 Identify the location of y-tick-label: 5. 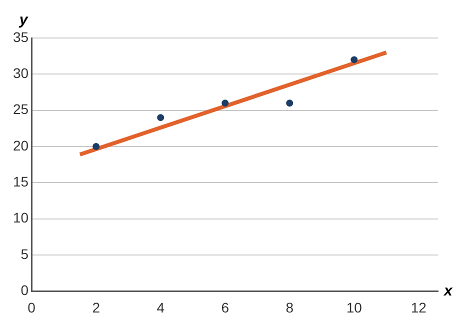
(24, 254).